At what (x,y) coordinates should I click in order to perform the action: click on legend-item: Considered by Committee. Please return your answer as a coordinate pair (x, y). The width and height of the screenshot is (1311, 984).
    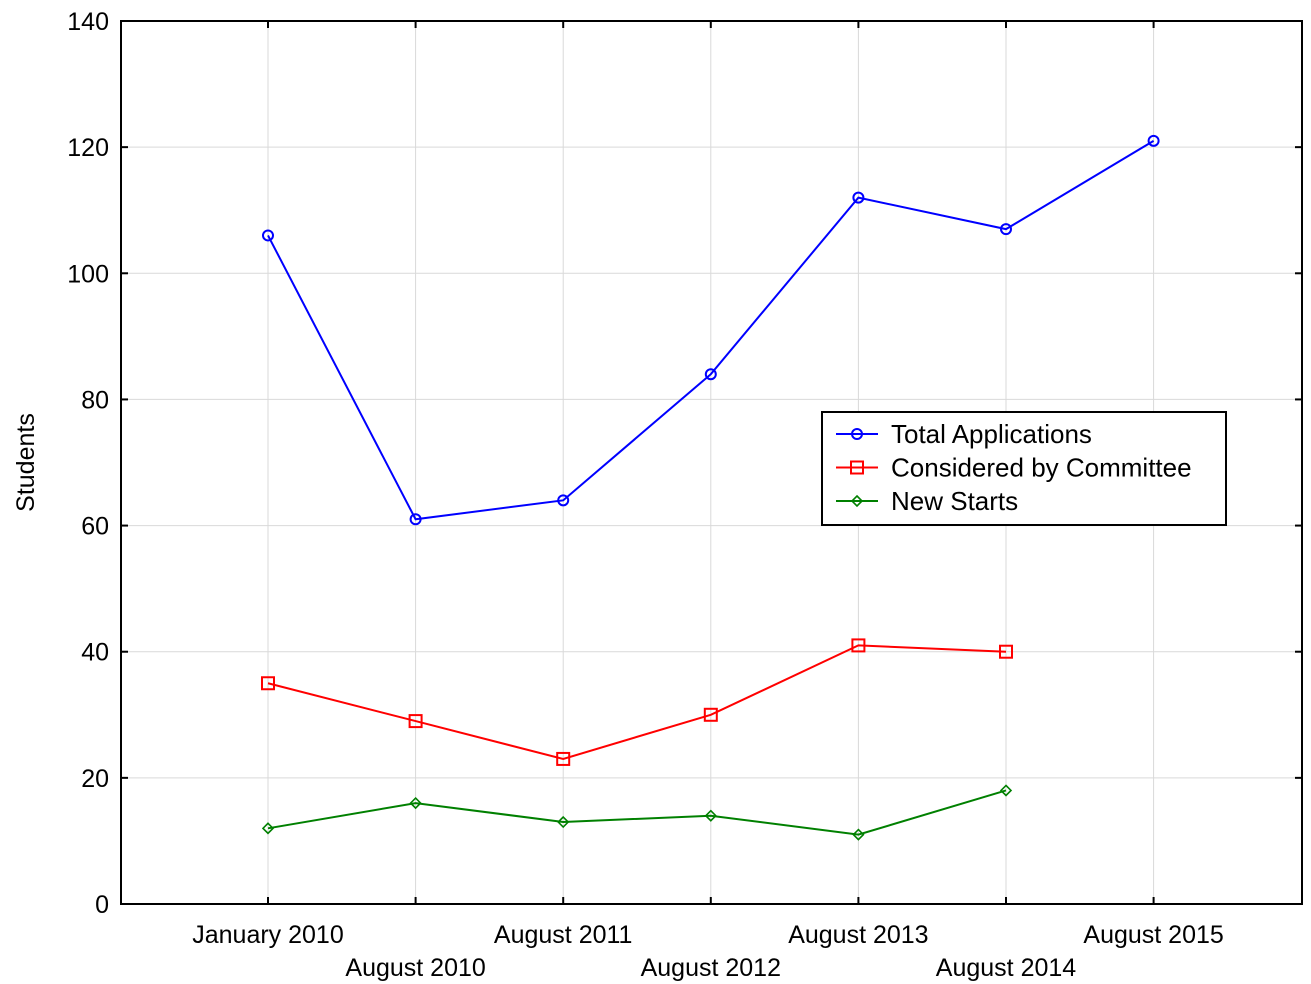
    Looking at the image, I should click on (1014, 468).